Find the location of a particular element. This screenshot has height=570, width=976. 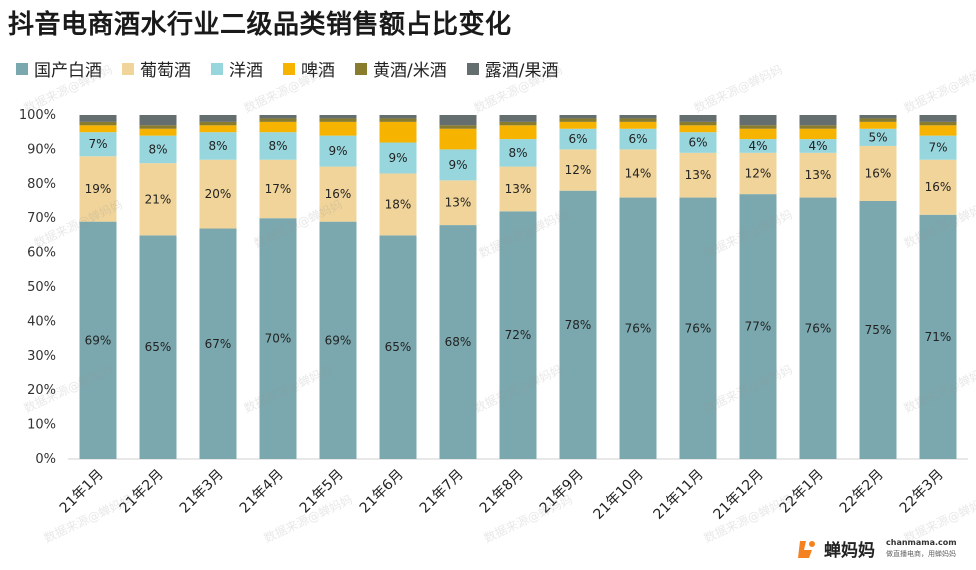

data-label: 16% is located at coordinates (938, 187).